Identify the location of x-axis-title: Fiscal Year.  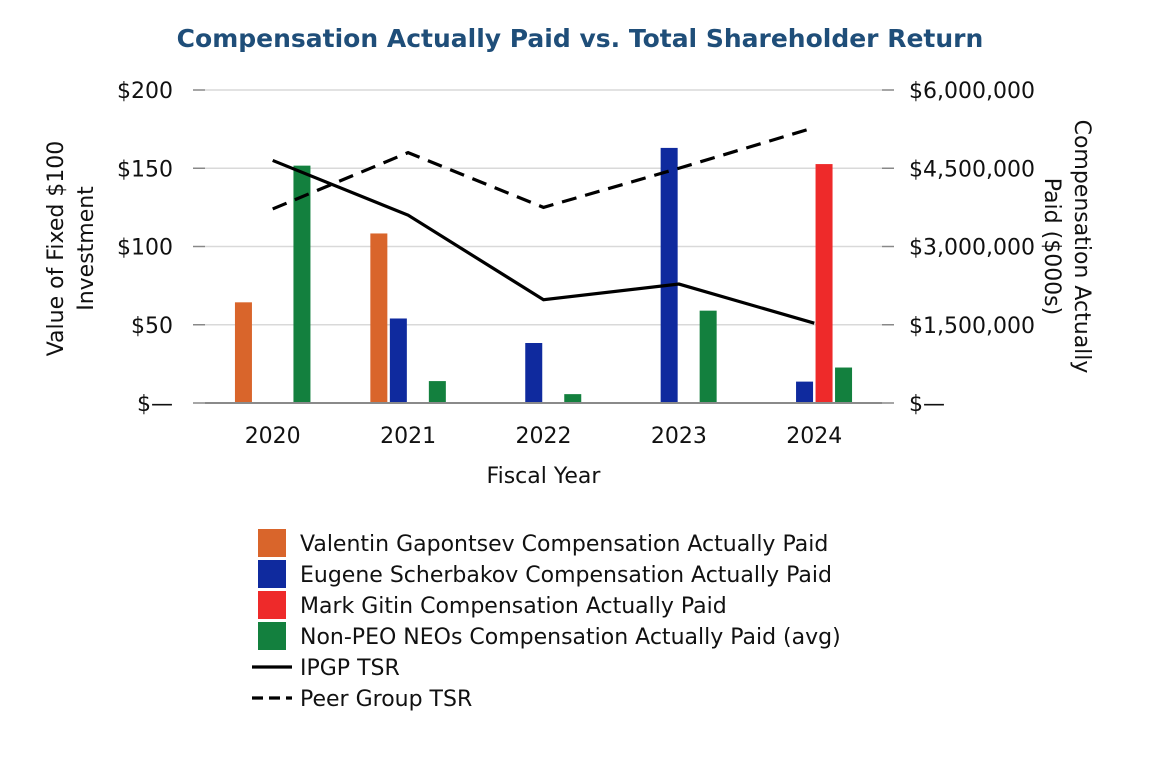
(544, 476).